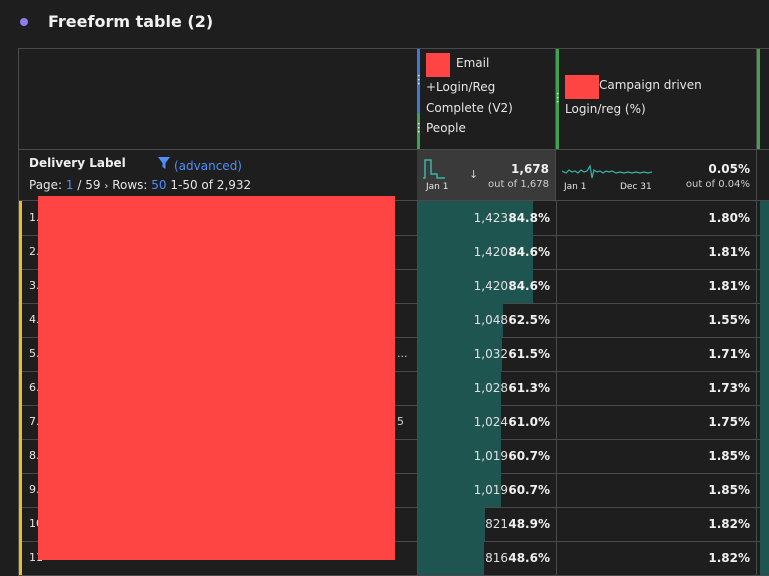  What do you see at coordinates (34, 319) in the screenshot?
I see `row-index: 4.` at bounding box center [34, 319].